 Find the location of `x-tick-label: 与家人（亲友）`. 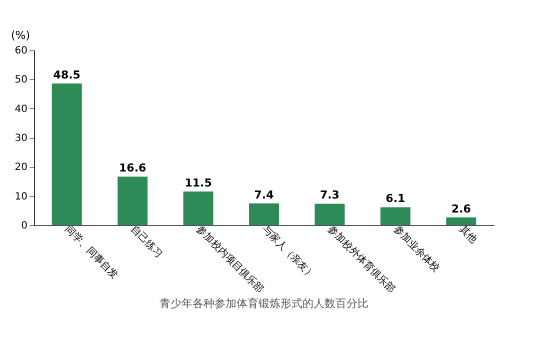

x-tick-label: 与家人（亲友） is located at coordinates (289, 252).